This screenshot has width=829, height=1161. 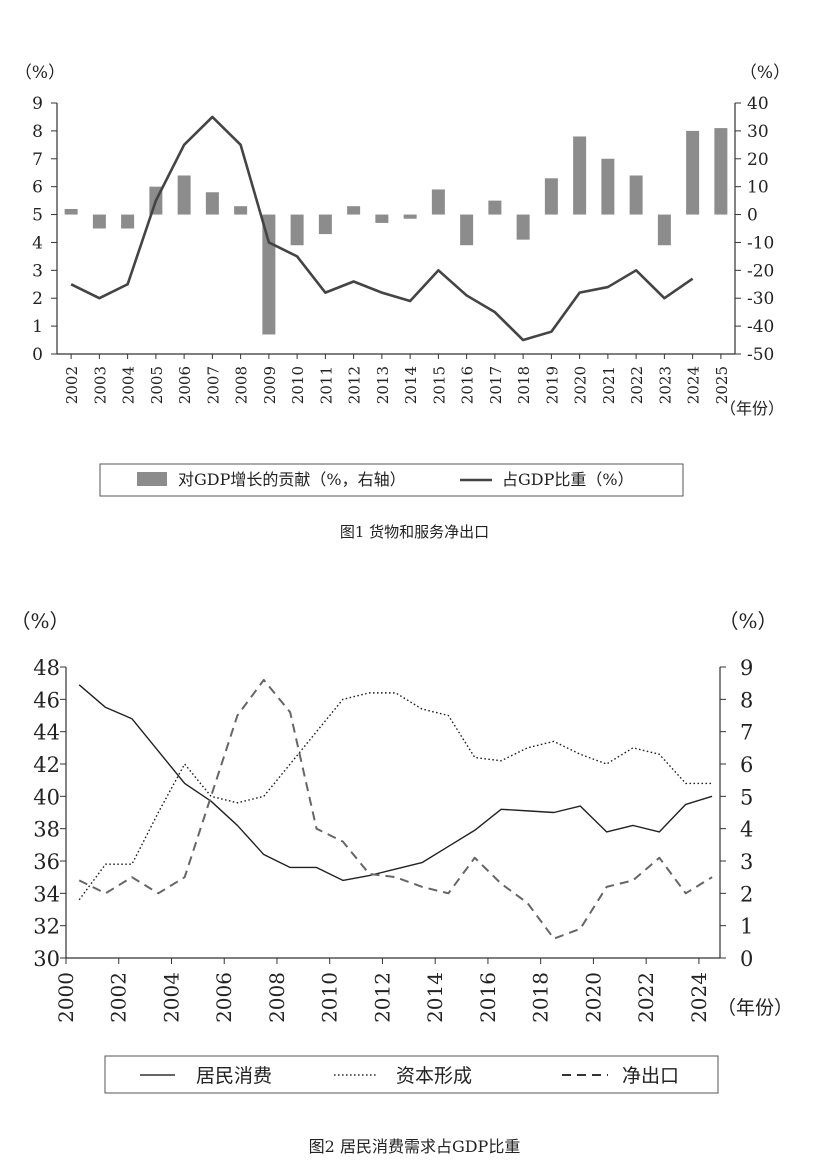 I want to click on x-tick-label: 2016, so click(x=488, y=997).